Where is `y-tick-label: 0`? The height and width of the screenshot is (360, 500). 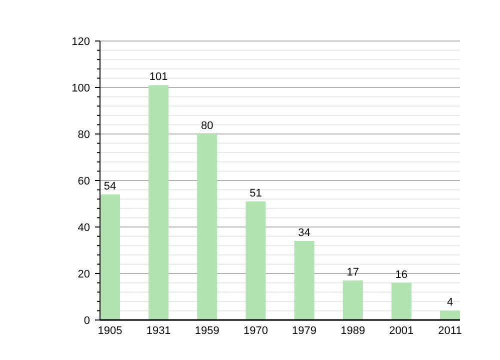 y-tick-label: 0 is located at coordinates (87, 320).